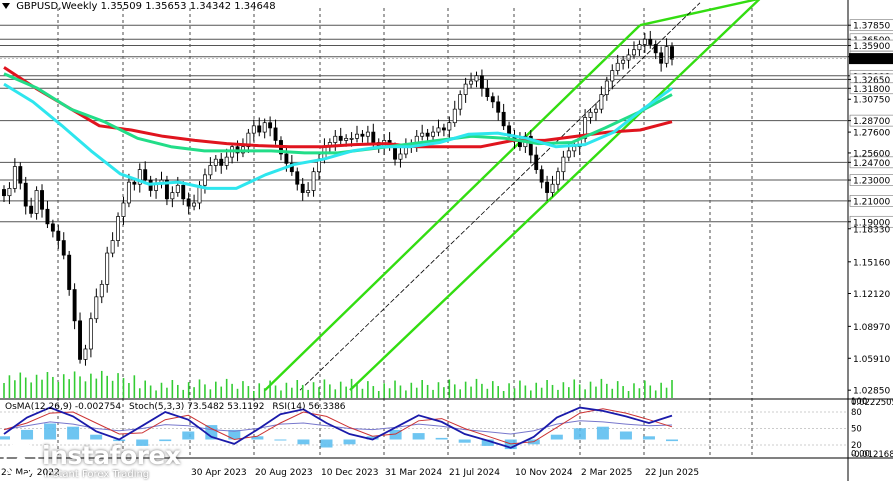 This screenshot has height=481, width=893. Describe the element at coordinates (474, 473) in the screenshot. I see `time-tick-label: 21 Jul 2024` at that location.